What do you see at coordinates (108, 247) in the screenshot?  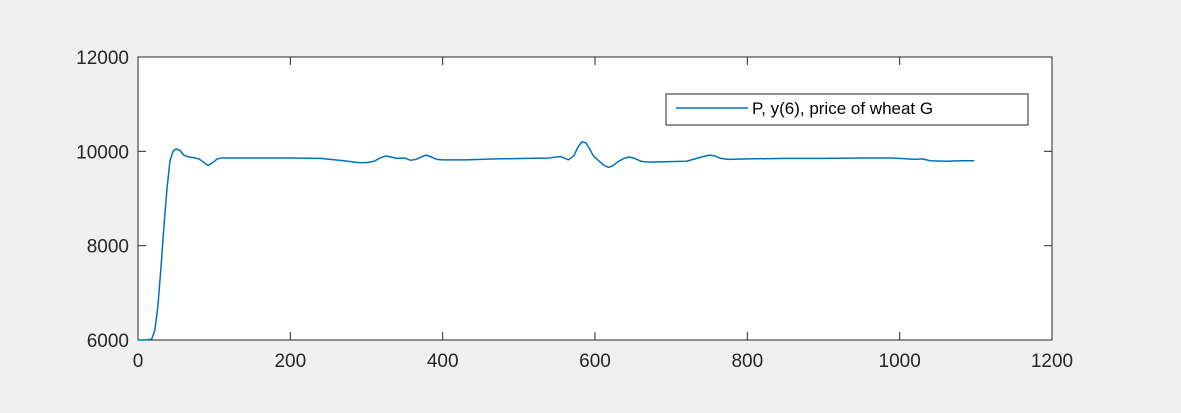 I see `y-tick-label: 8000` at bounding box center [108, 247].